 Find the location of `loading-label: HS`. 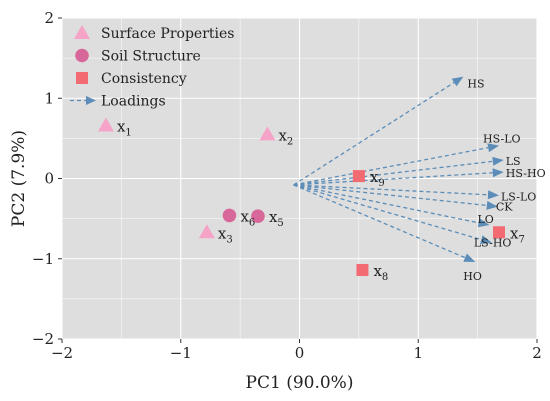

loading-label: HS is located at coordinates (475, 84).